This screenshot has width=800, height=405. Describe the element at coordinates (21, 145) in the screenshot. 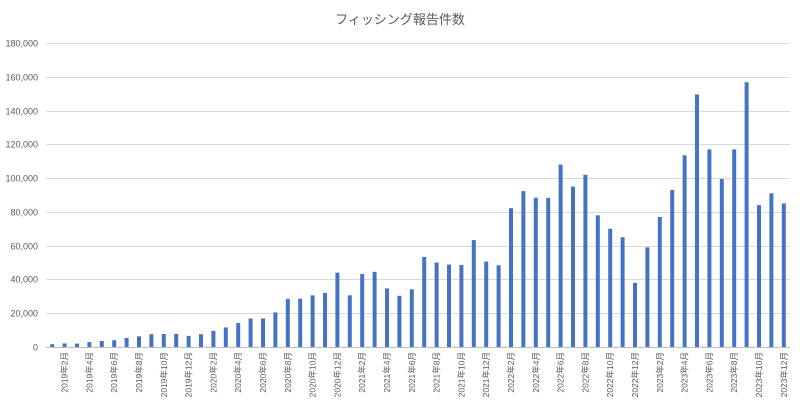

I see `y-tick-label: 120,000` at that location.